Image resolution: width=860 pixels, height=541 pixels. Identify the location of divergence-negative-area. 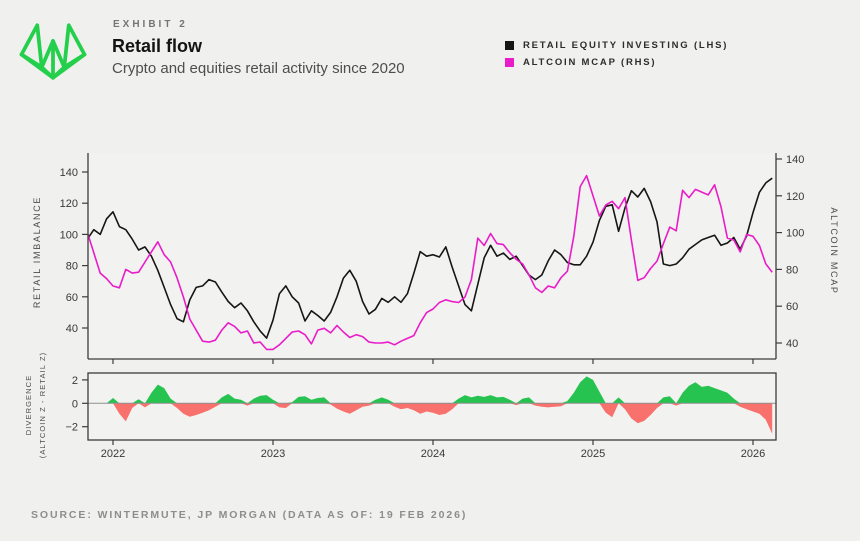
(430, 418).